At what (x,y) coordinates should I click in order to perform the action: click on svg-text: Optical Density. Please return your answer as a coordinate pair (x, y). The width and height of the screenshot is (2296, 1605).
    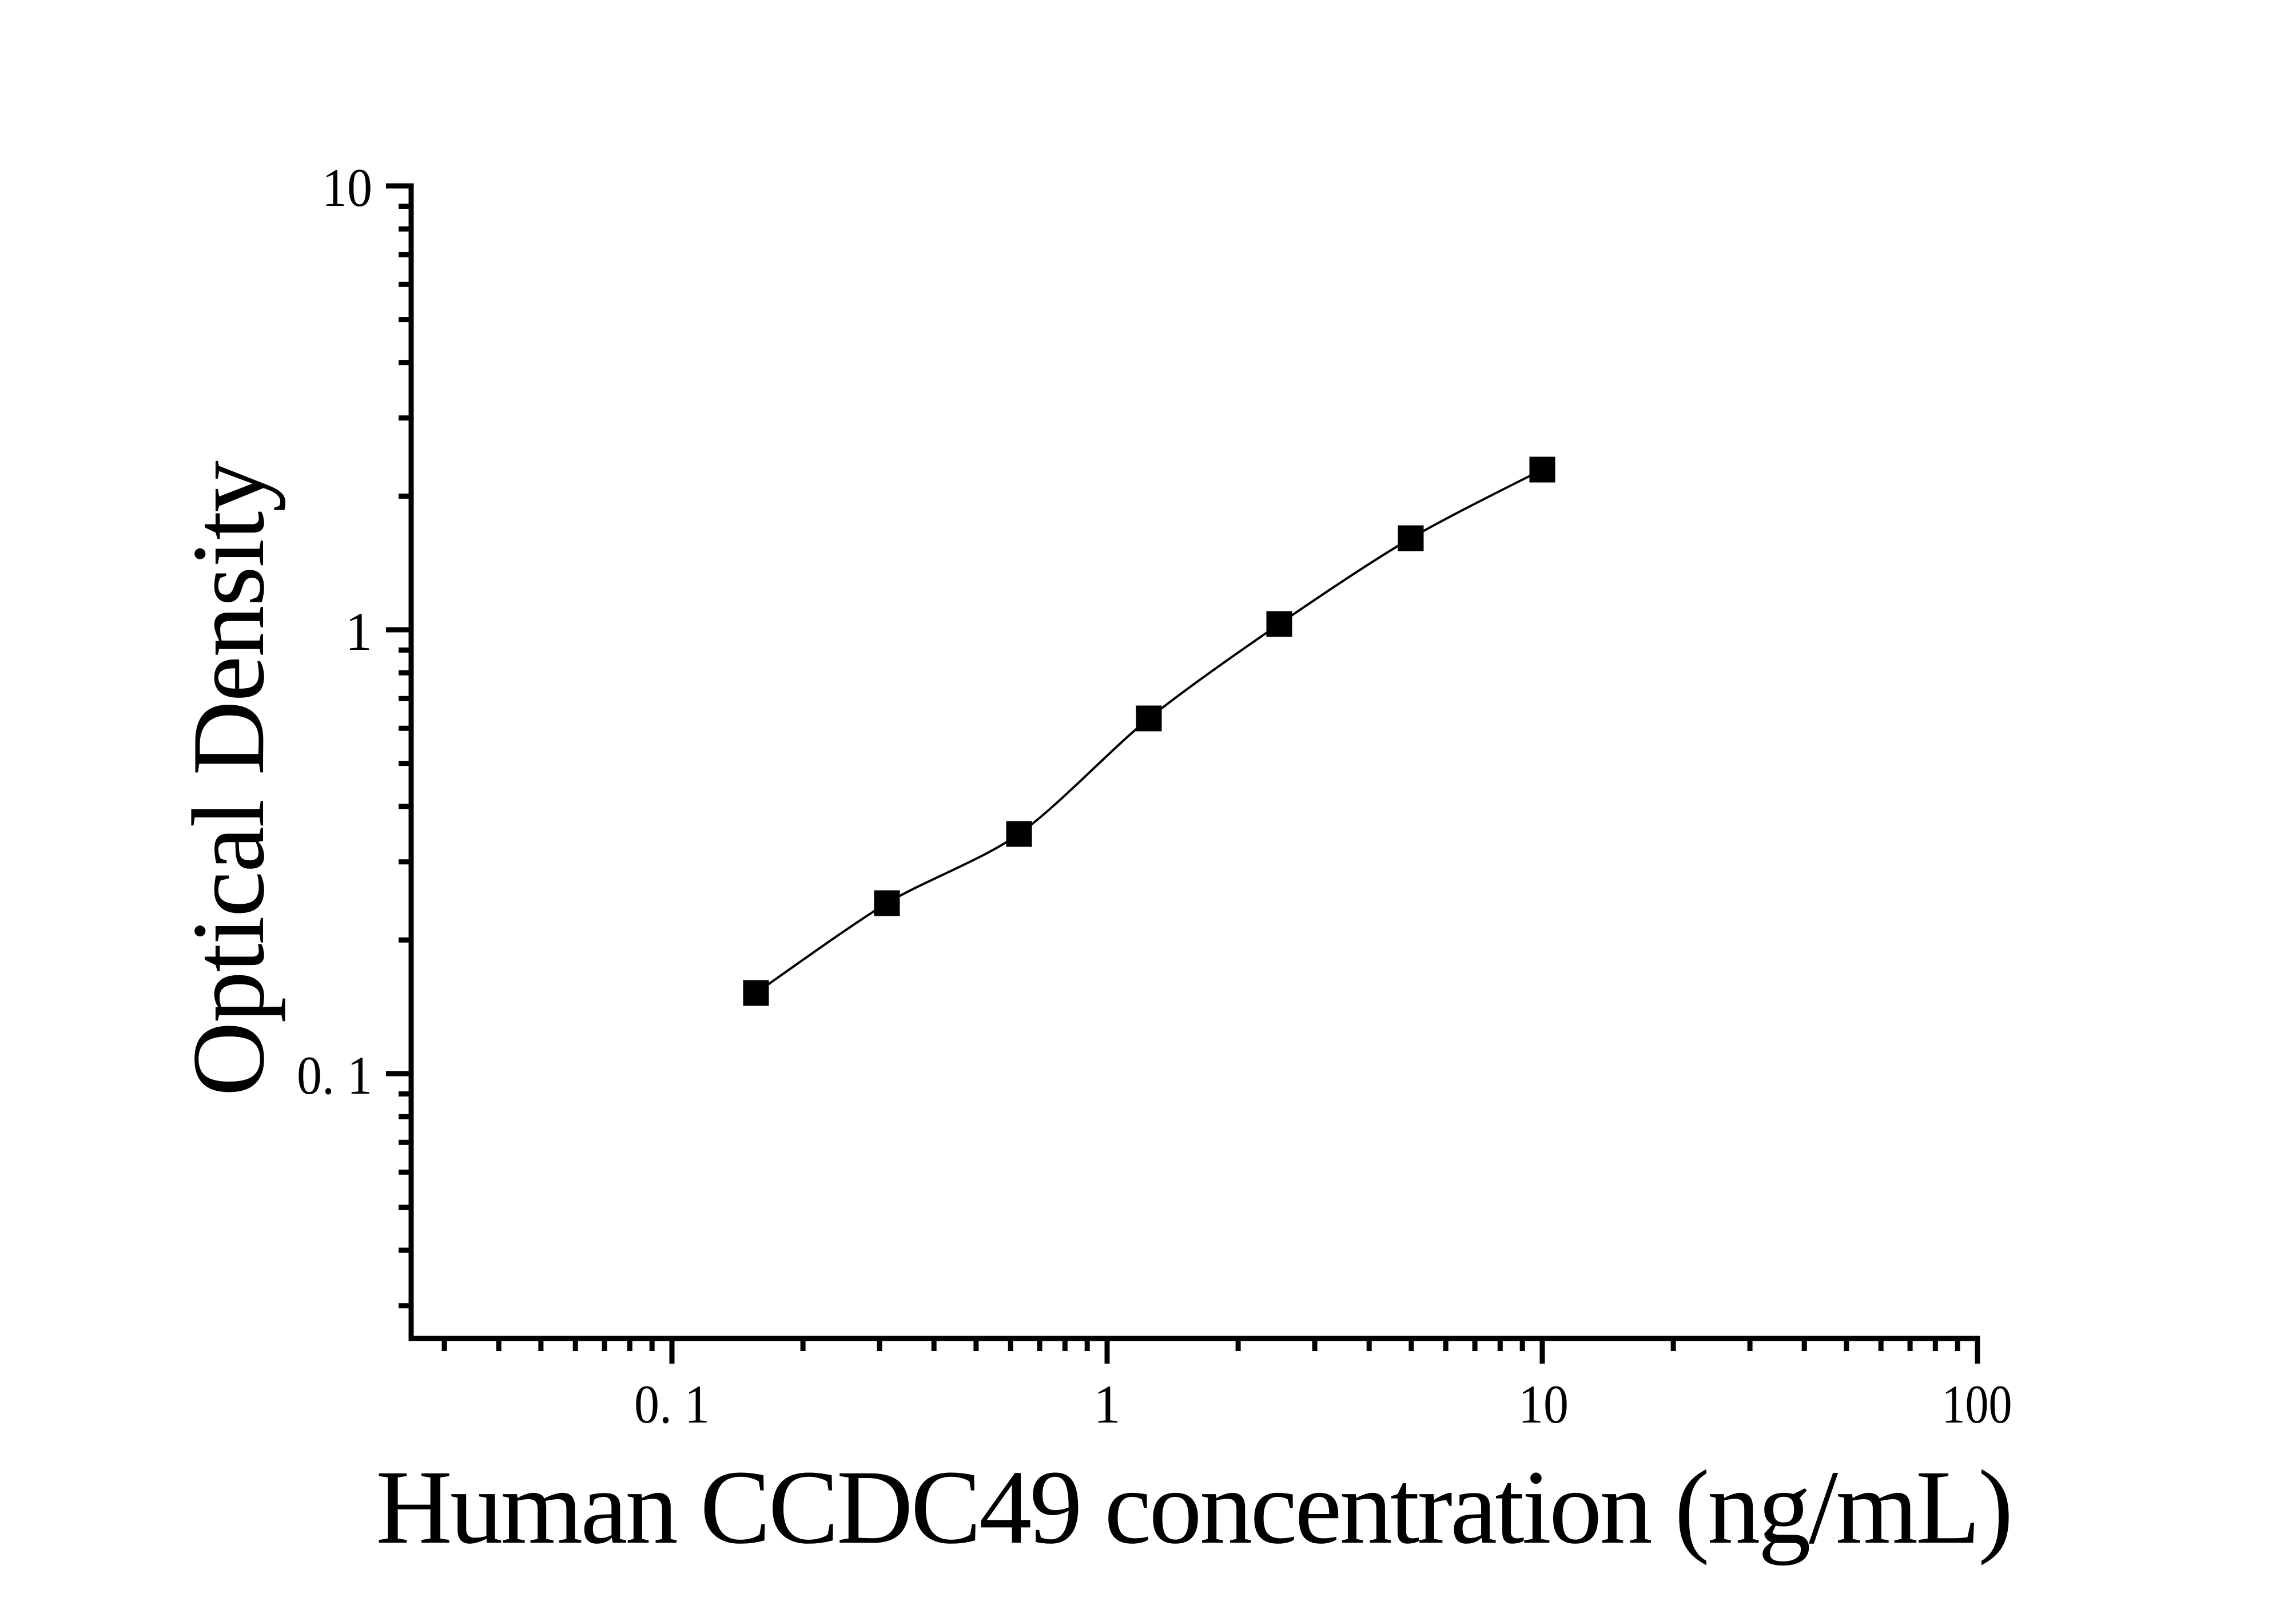
    Looking at the image, I should click on (229, 779).